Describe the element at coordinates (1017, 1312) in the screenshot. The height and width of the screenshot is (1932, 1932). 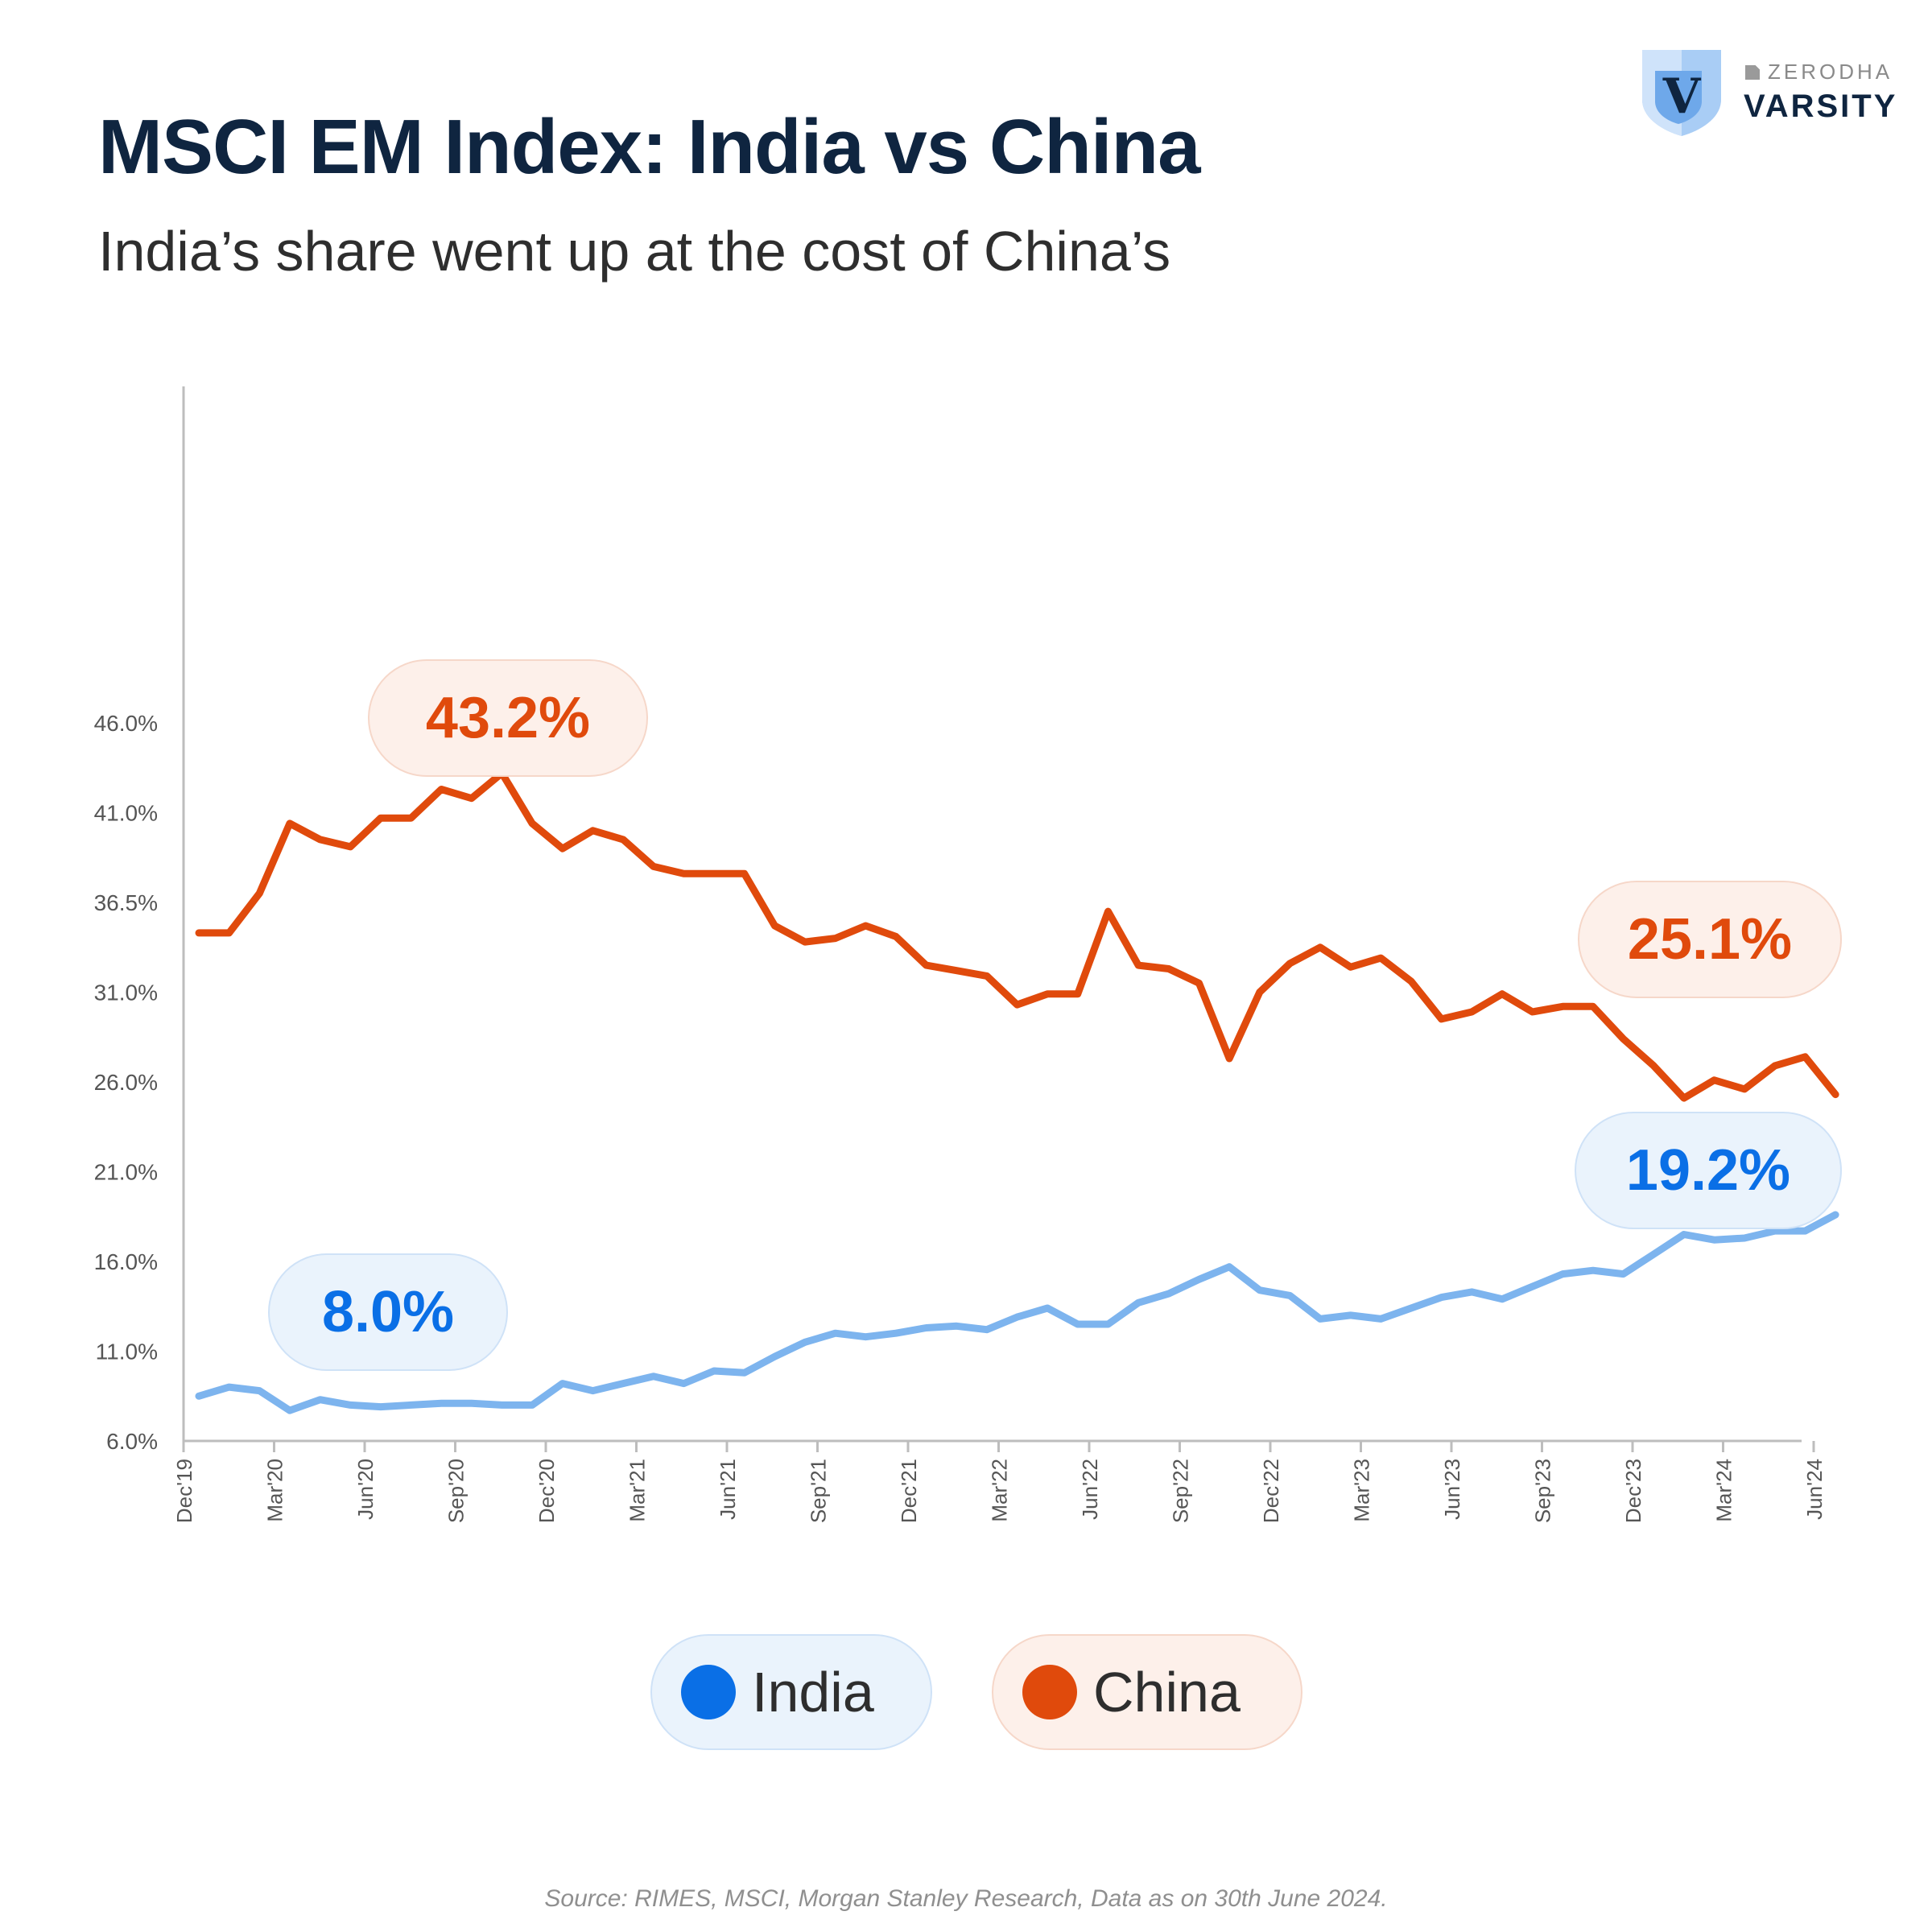
I see `series-line-india` at that location.